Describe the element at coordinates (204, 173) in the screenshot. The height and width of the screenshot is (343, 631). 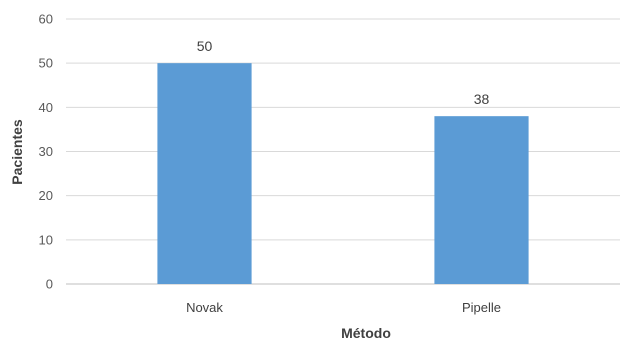
I see `bar-novak` at that location.